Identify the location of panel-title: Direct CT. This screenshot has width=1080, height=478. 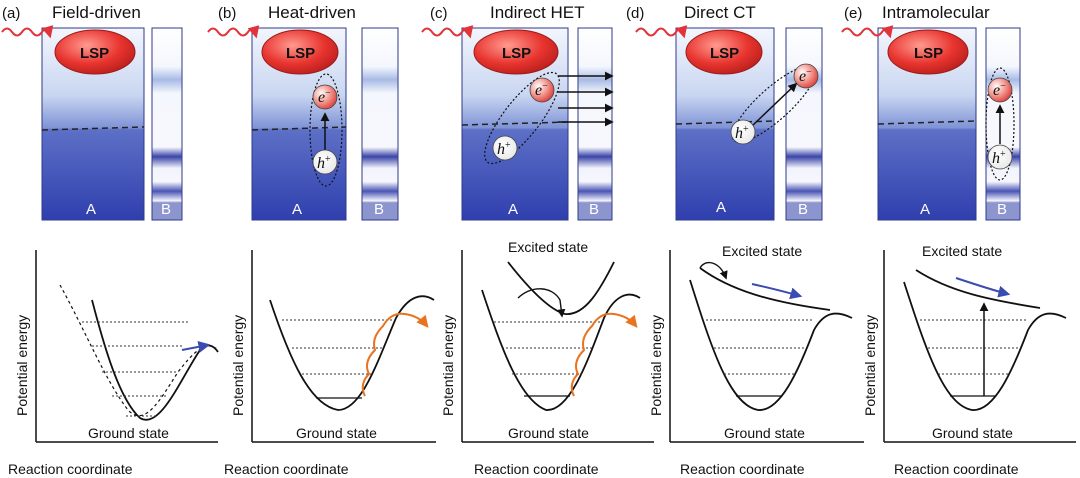
(720, 12).